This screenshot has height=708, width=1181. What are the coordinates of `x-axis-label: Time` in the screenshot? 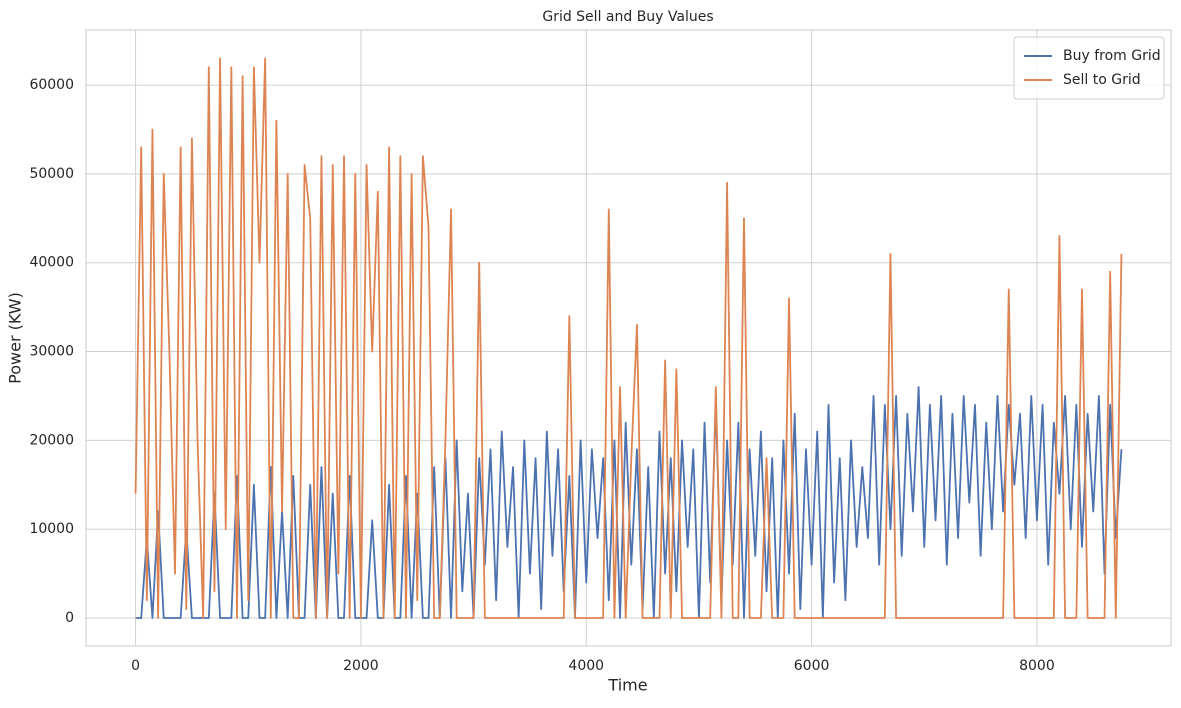 It's located at (627, 685).